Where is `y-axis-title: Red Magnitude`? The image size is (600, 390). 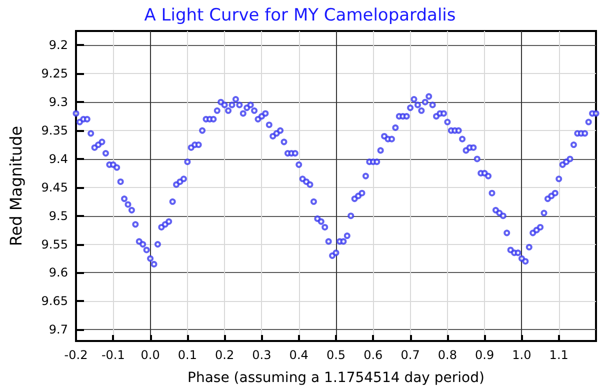 y-axis-title: Red Magnitude is located at coordinates (16, 186).